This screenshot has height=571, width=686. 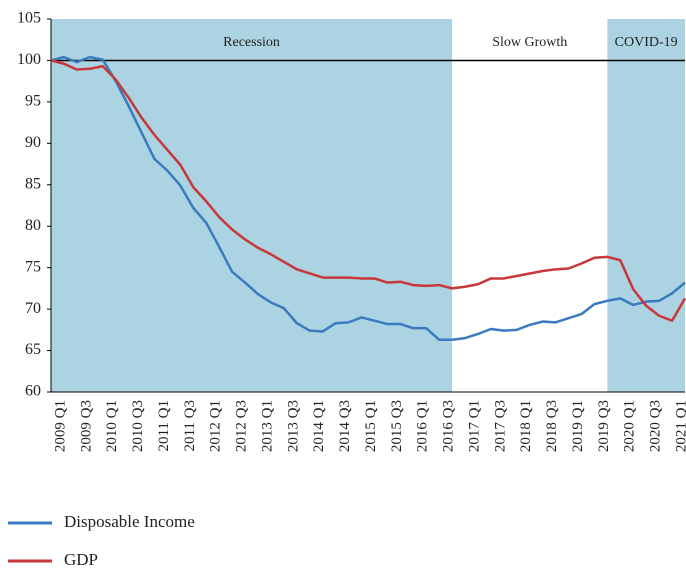 I want to click on x-tick-label: 2013 Q1, so click(x=267, y=426).